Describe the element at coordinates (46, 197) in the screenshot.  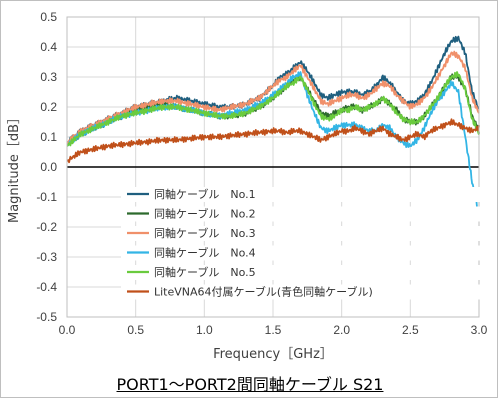
I see `y-tick-label: -0.1` at that location.